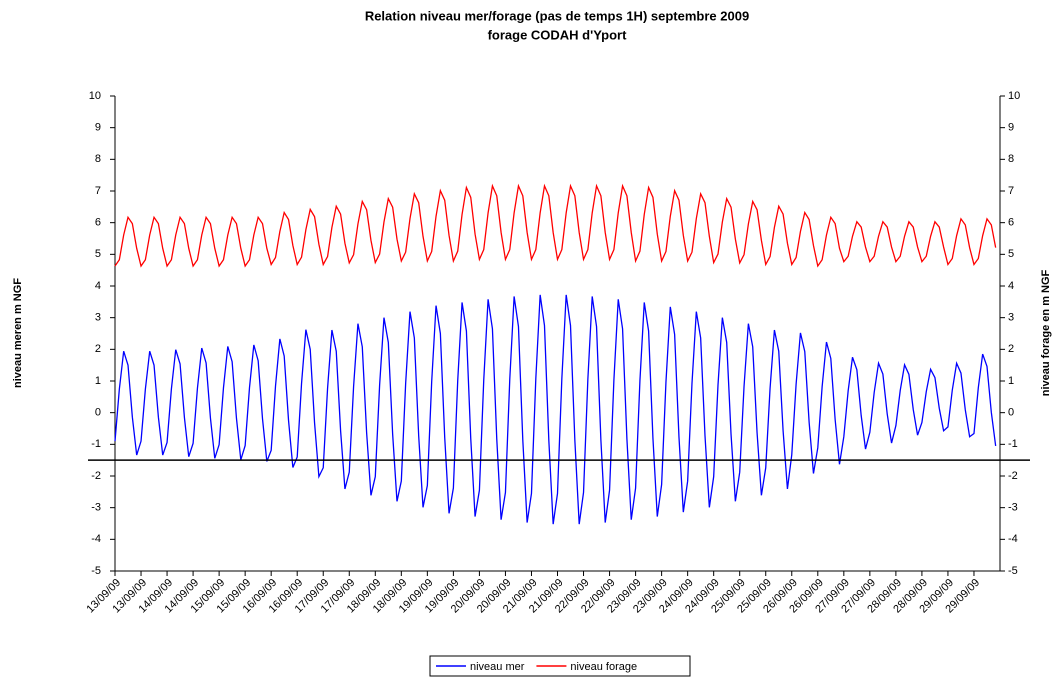 This screenshot has height=679, width=1053. Describe the element at coordinates (1011, 349) in the screenshot. I see `y2-tick-label: 2` at that location.